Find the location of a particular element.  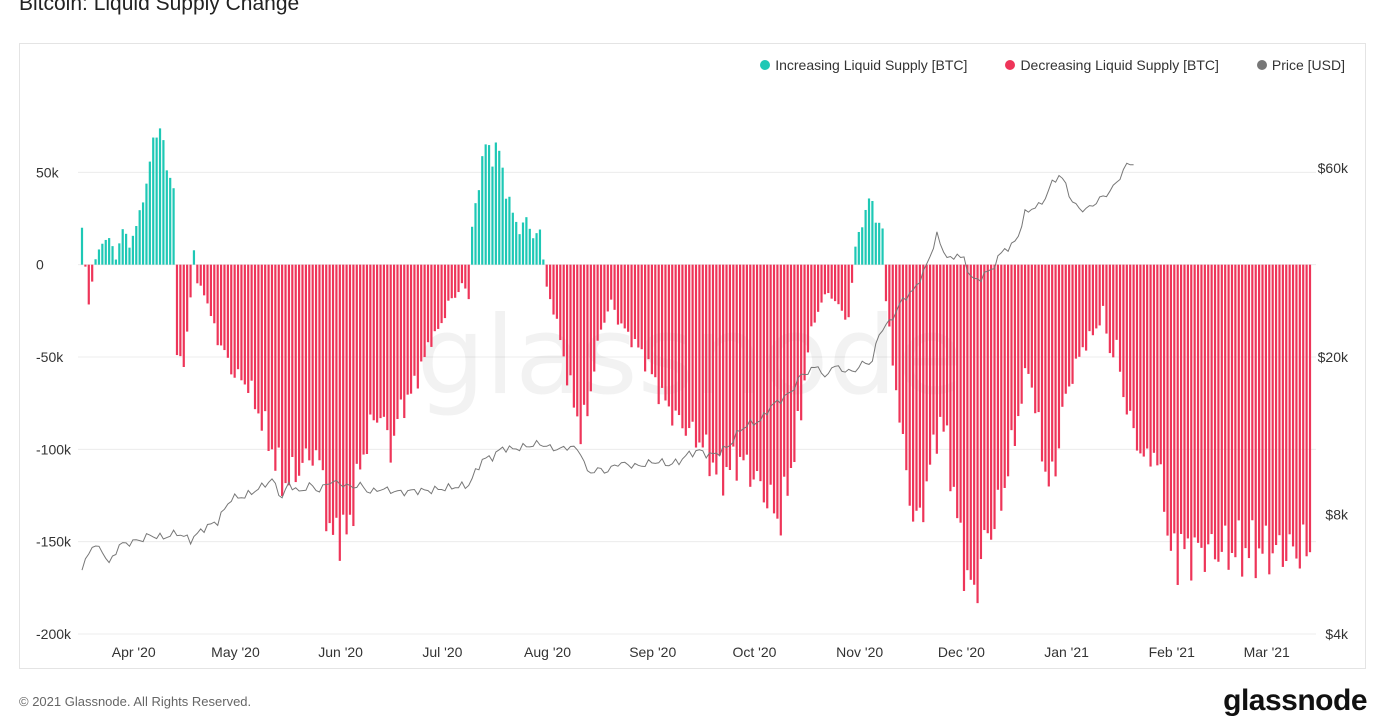

y-left-tick-label: -50k is located at coordinates (50, 357).